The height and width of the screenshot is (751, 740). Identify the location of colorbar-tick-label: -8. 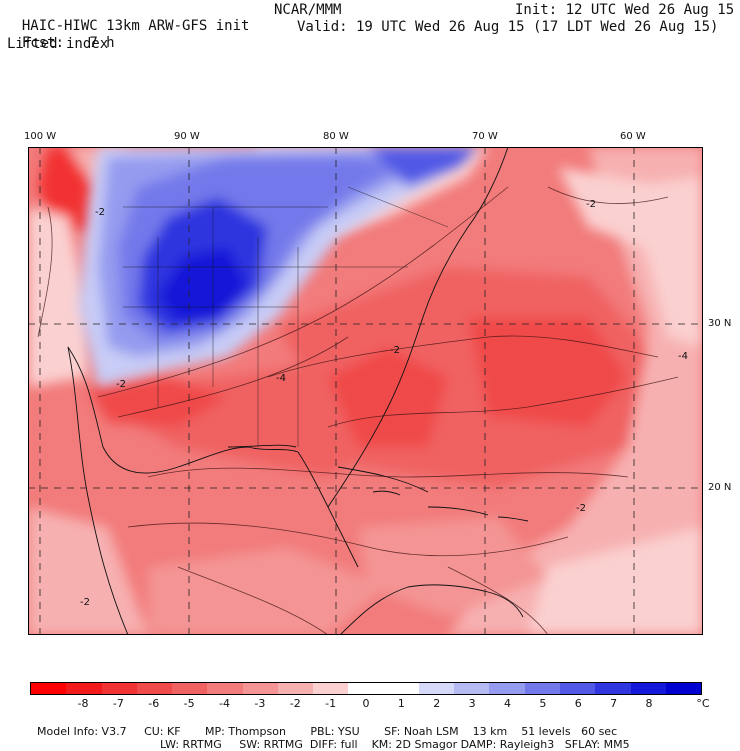
(83, 703).